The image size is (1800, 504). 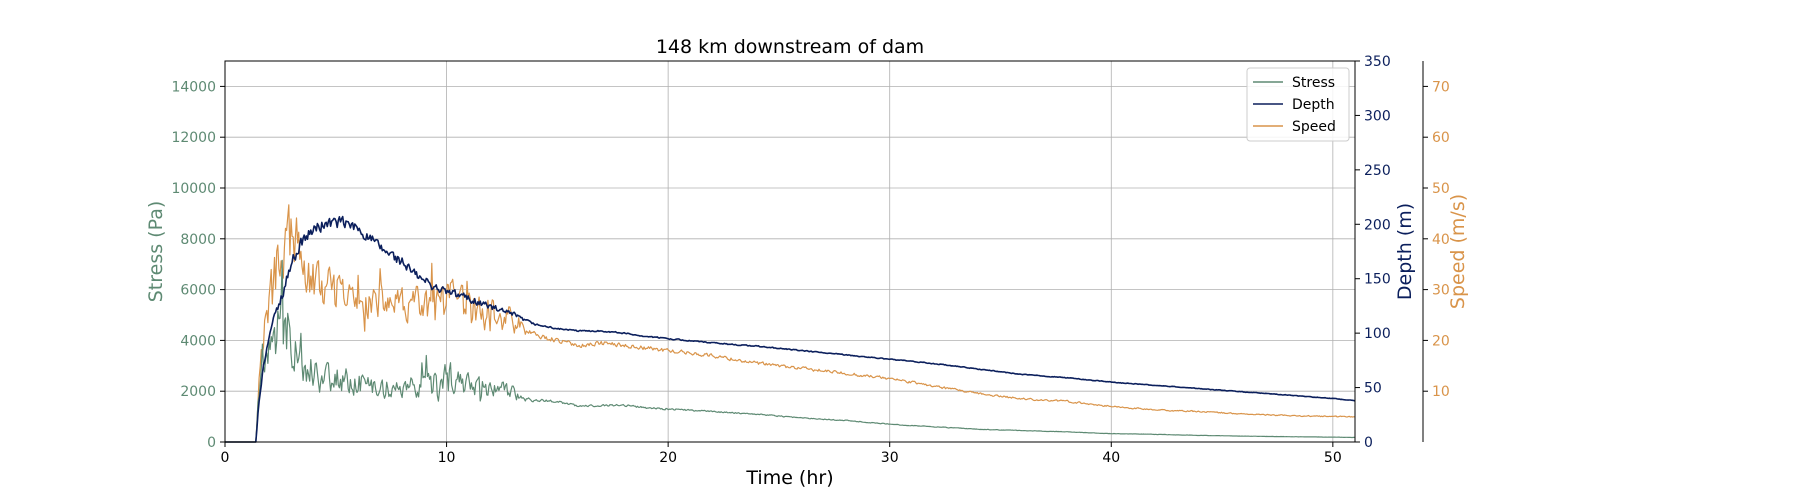 I want to click on legend-box, so click(x=1298, y=104).